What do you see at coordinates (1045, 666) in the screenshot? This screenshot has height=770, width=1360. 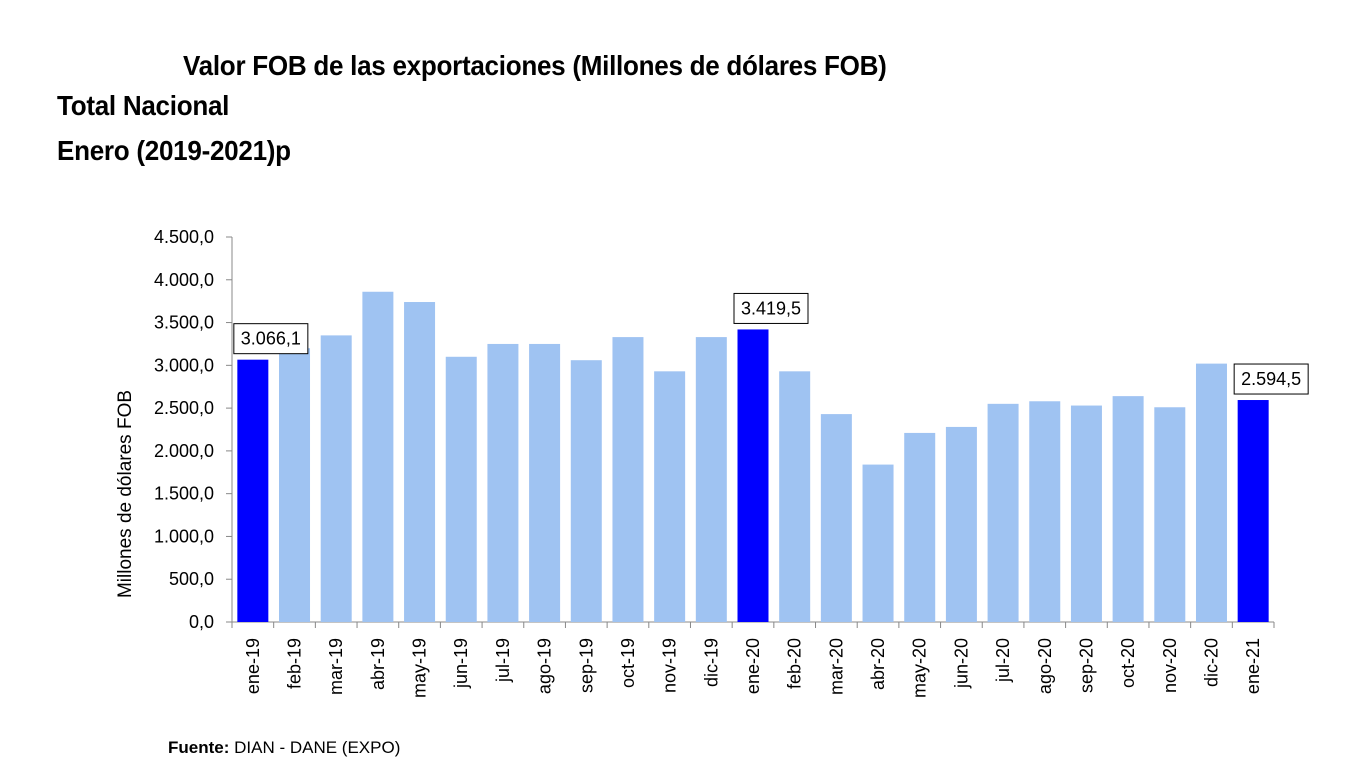 I see `x-tick-label: ago-20` at bounding box center [1045, 666].